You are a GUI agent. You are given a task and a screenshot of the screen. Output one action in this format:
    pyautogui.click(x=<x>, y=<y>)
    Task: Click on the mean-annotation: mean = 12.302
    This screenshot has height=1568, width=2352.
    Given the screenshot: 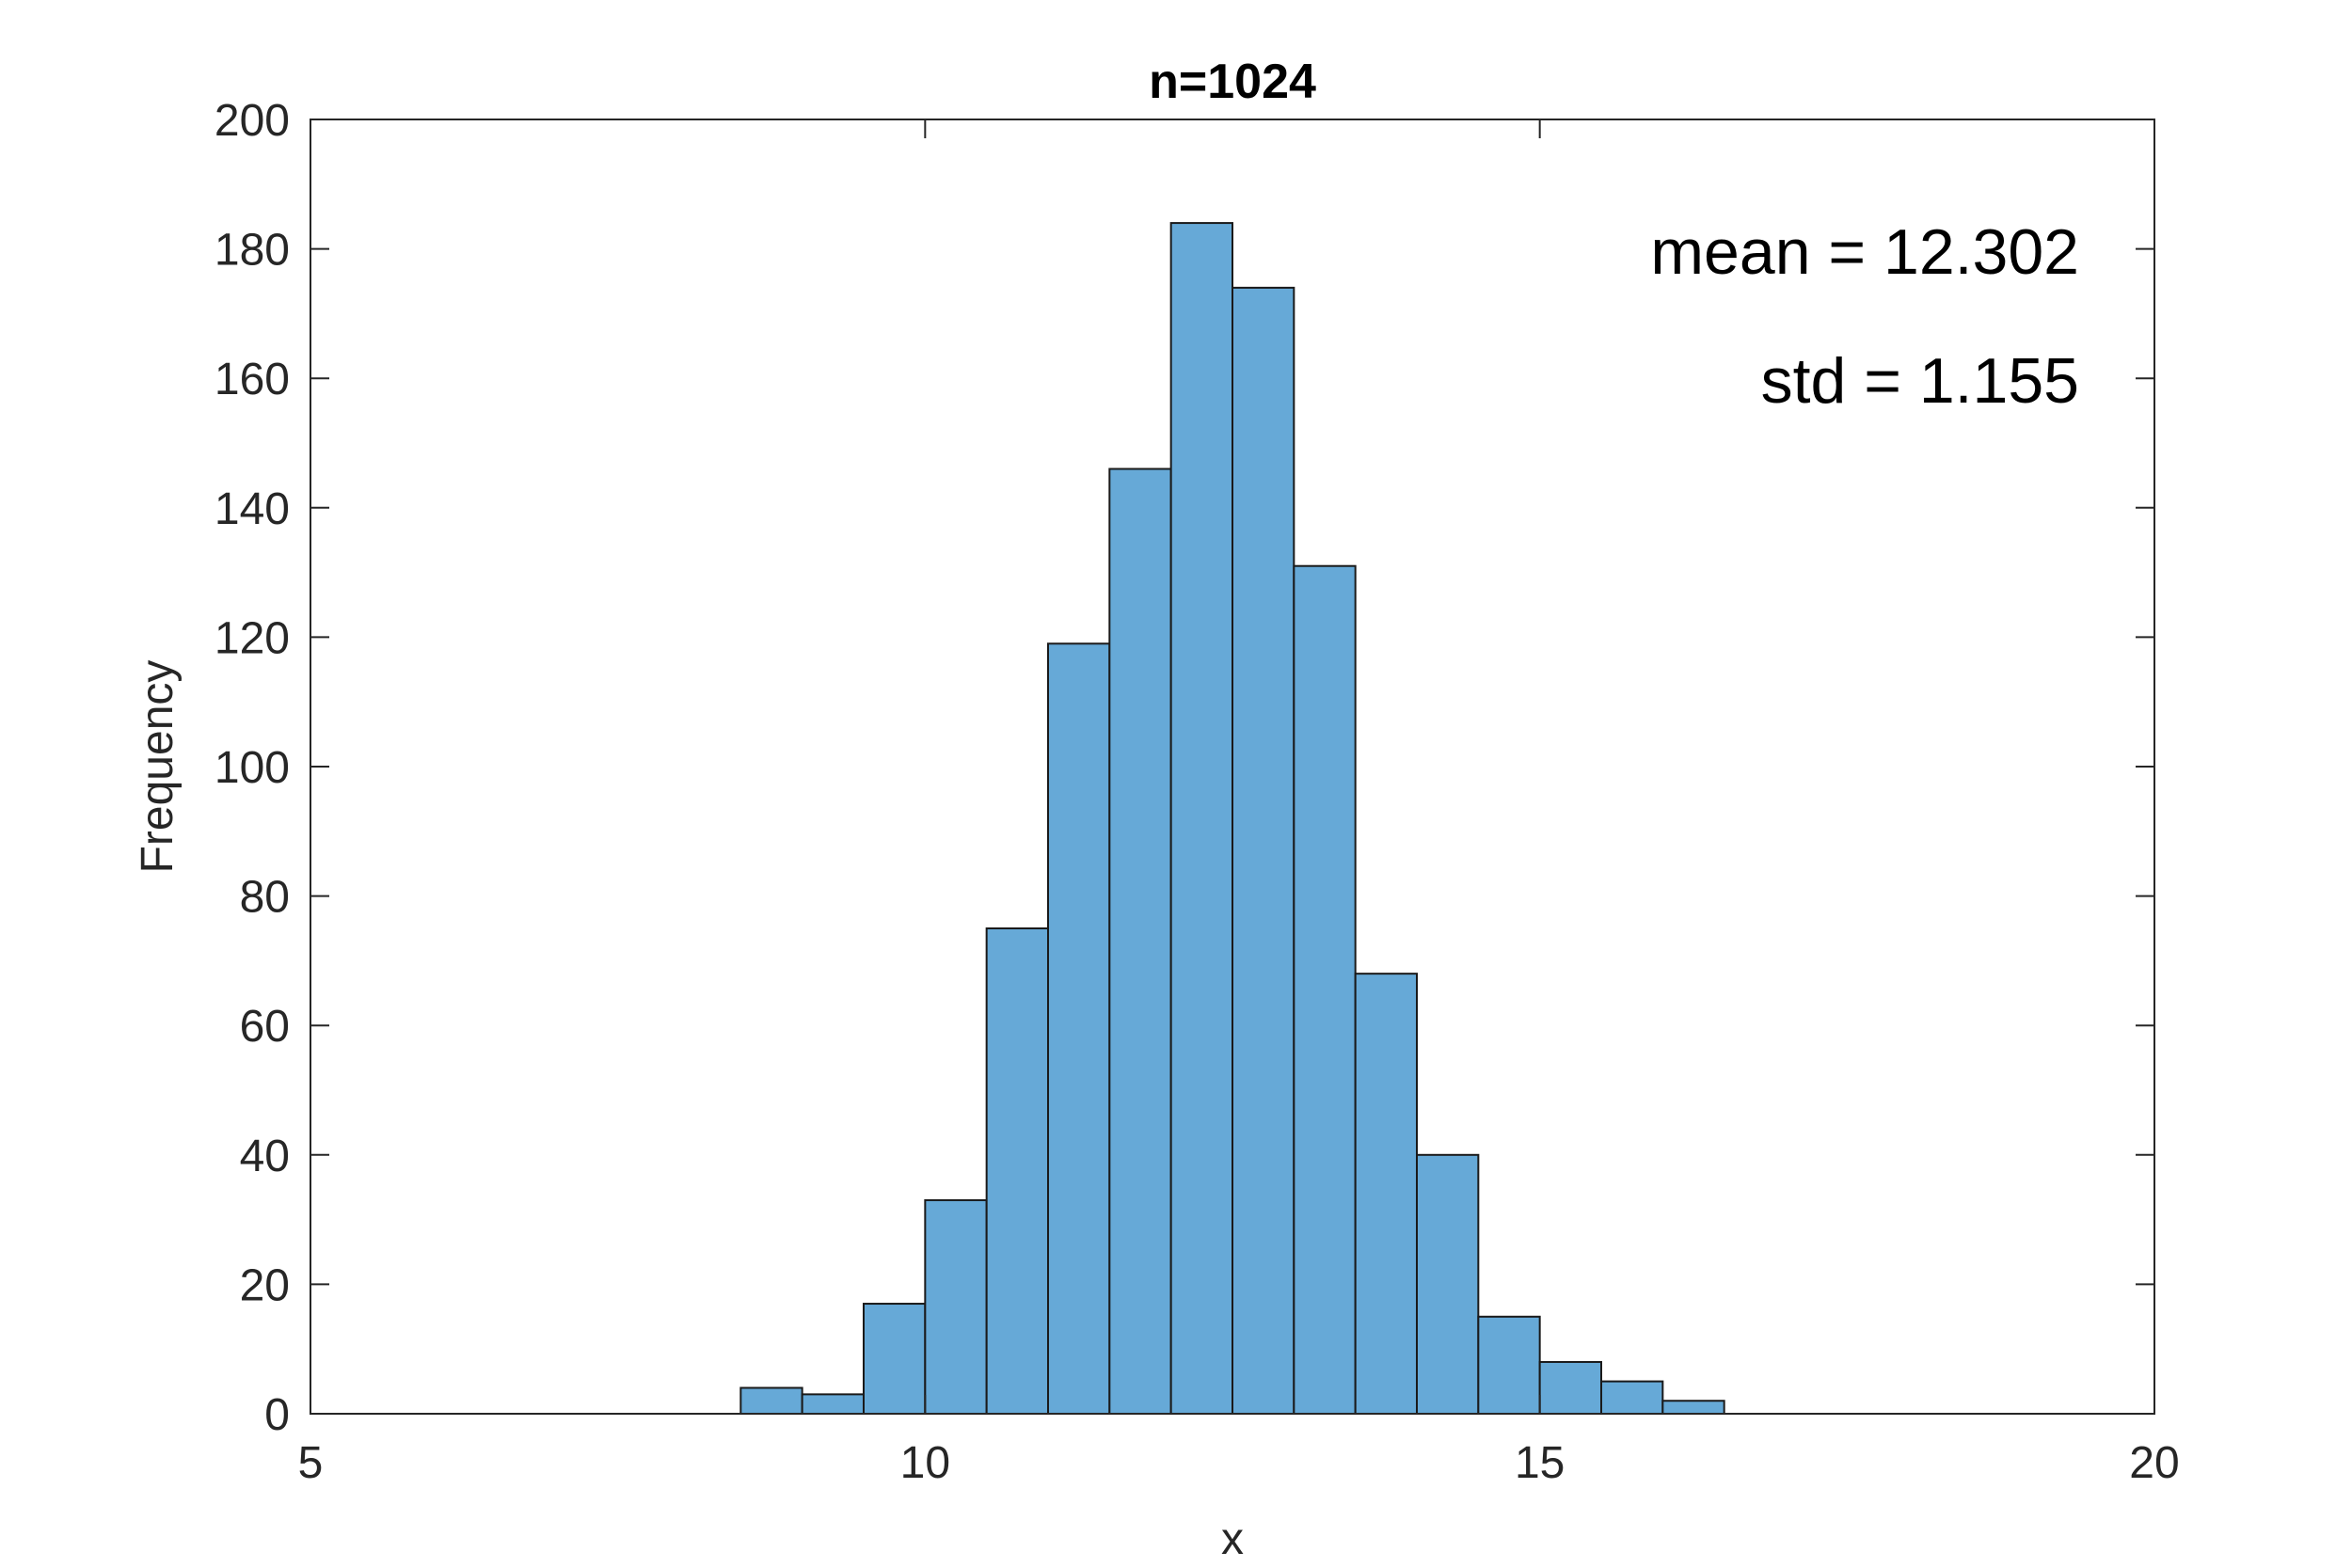 What is the action you would take?
    pyautogui.click(x=1864, y=252)
    